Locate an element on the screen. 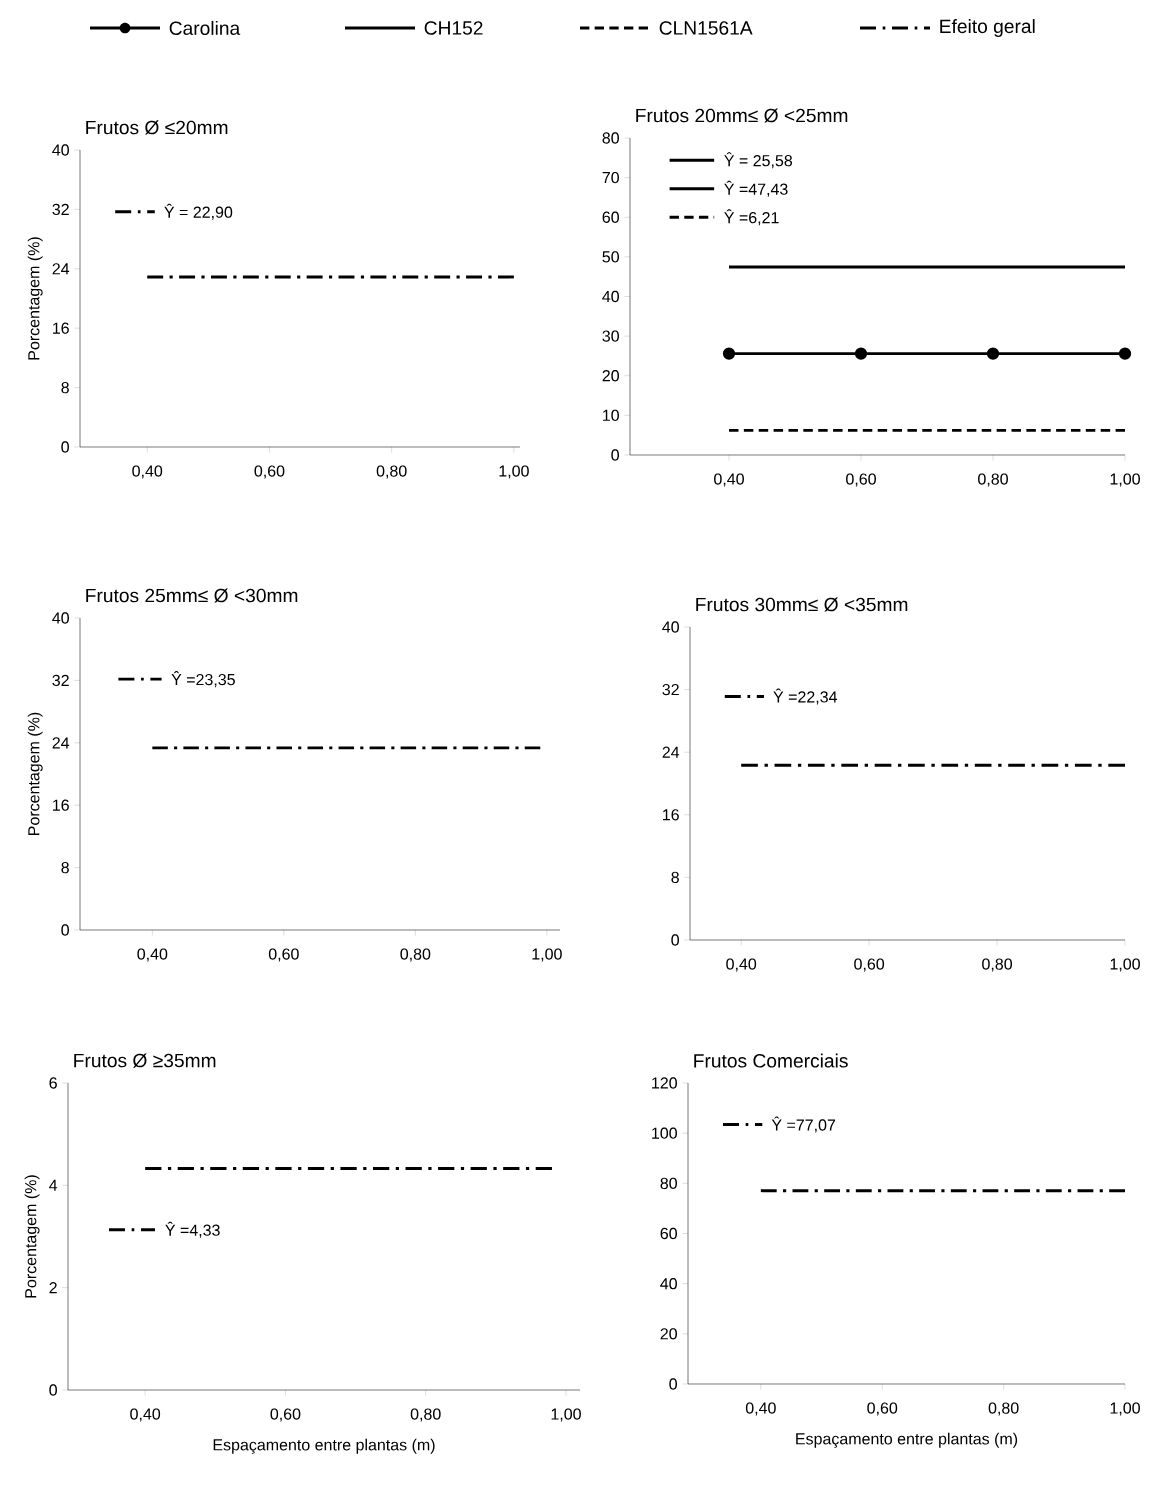 The width and height of the screenshot is (1149, 1495). y-tick-label: 120 is located at coordinates (664, 1083).